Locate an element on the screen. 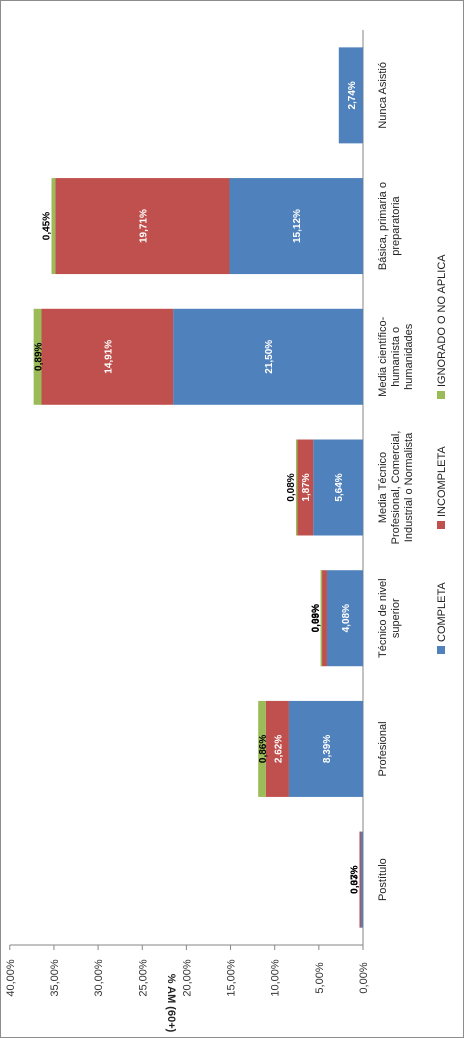 The image size is (464, 1038). category-label: Nunca Asistió is located at coordinates (383, 95).